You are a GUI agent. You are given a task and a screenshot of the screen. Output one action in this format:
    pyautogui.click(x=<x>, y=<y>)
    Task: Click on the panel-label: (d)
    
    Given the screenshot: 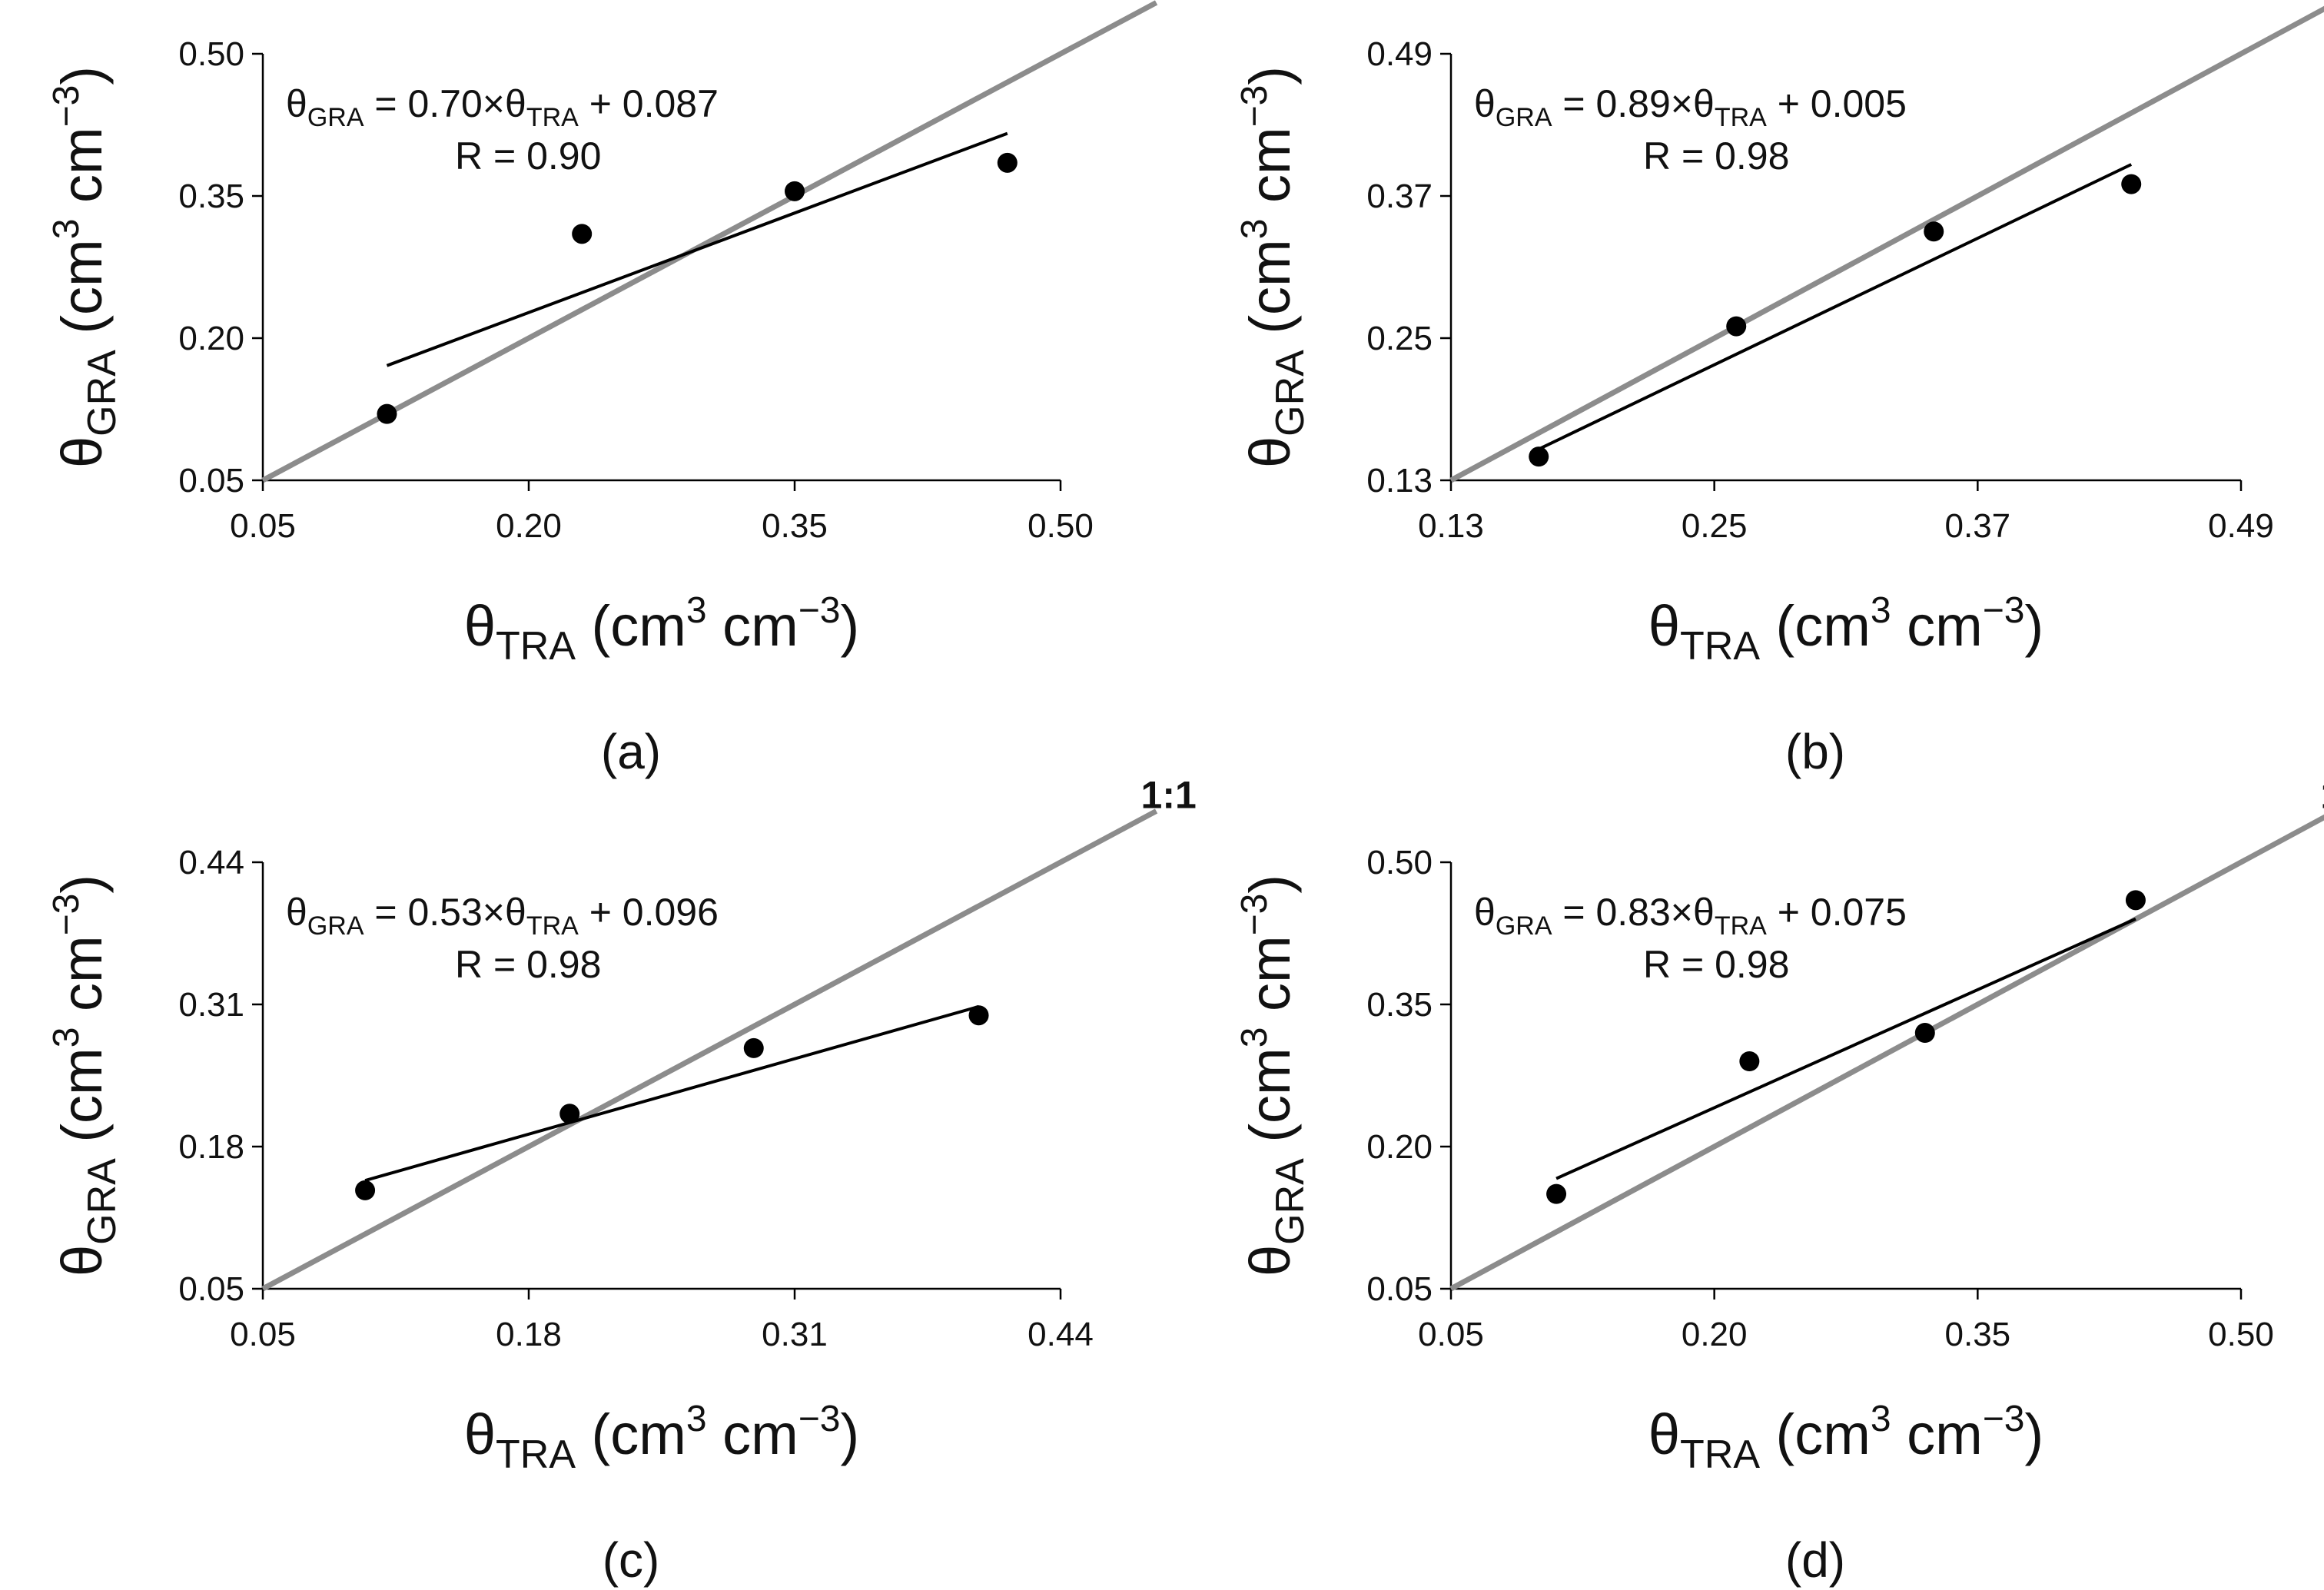 What is the action you would take?
    pyautogui.click(x=1815, y=1560)
    